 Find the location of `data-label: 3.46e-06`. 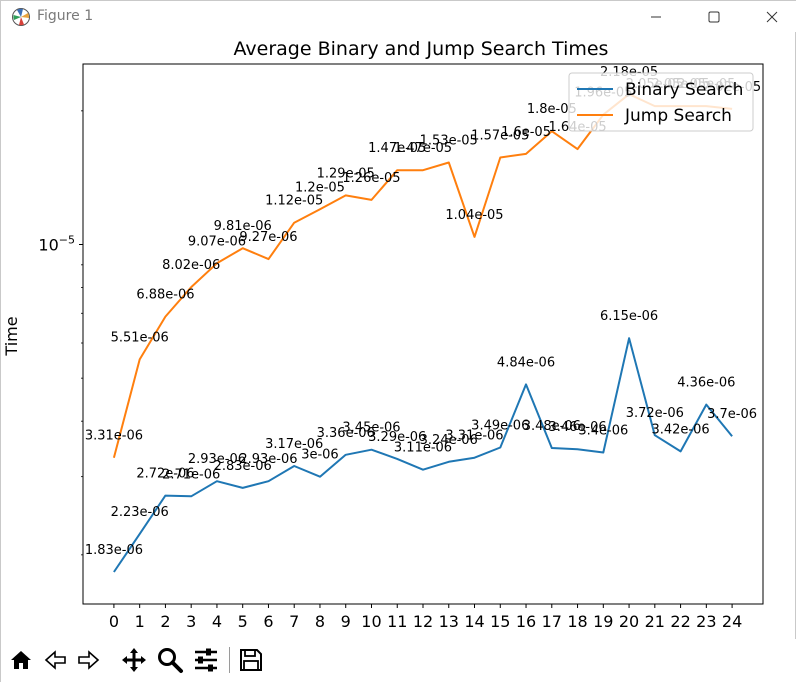

data-label: 3.46e-06 is located at coordinates (577, 427).